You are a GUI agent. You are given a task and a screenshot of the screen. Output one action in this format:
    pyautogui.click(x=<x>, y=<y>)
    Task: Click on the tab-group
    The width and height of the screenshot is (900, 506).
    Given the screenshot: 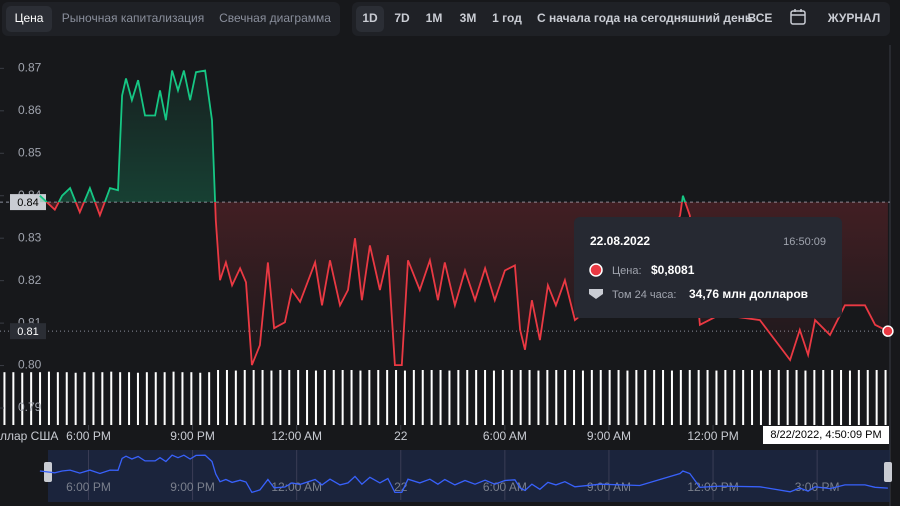 What is the action you would take?
    pyautogui.click(x=171, y=19)
    